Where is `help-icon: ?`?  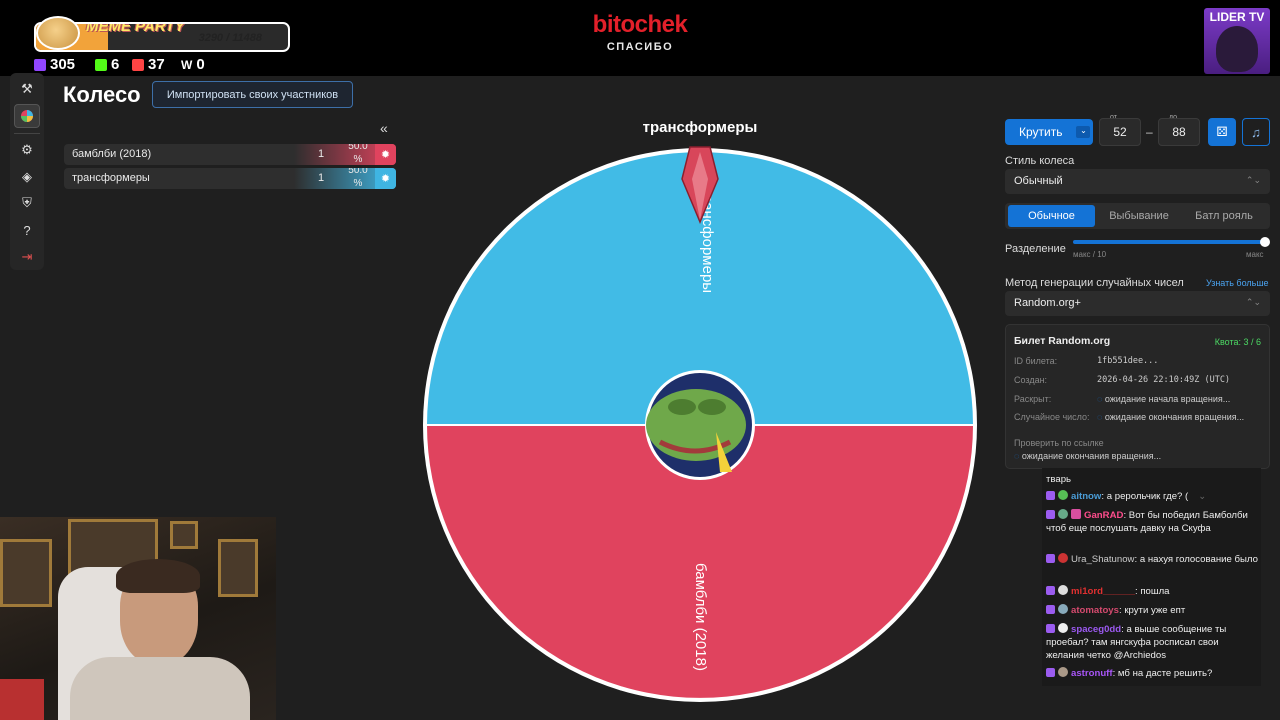 help-icon: ? is located at coordinates (27, 230).